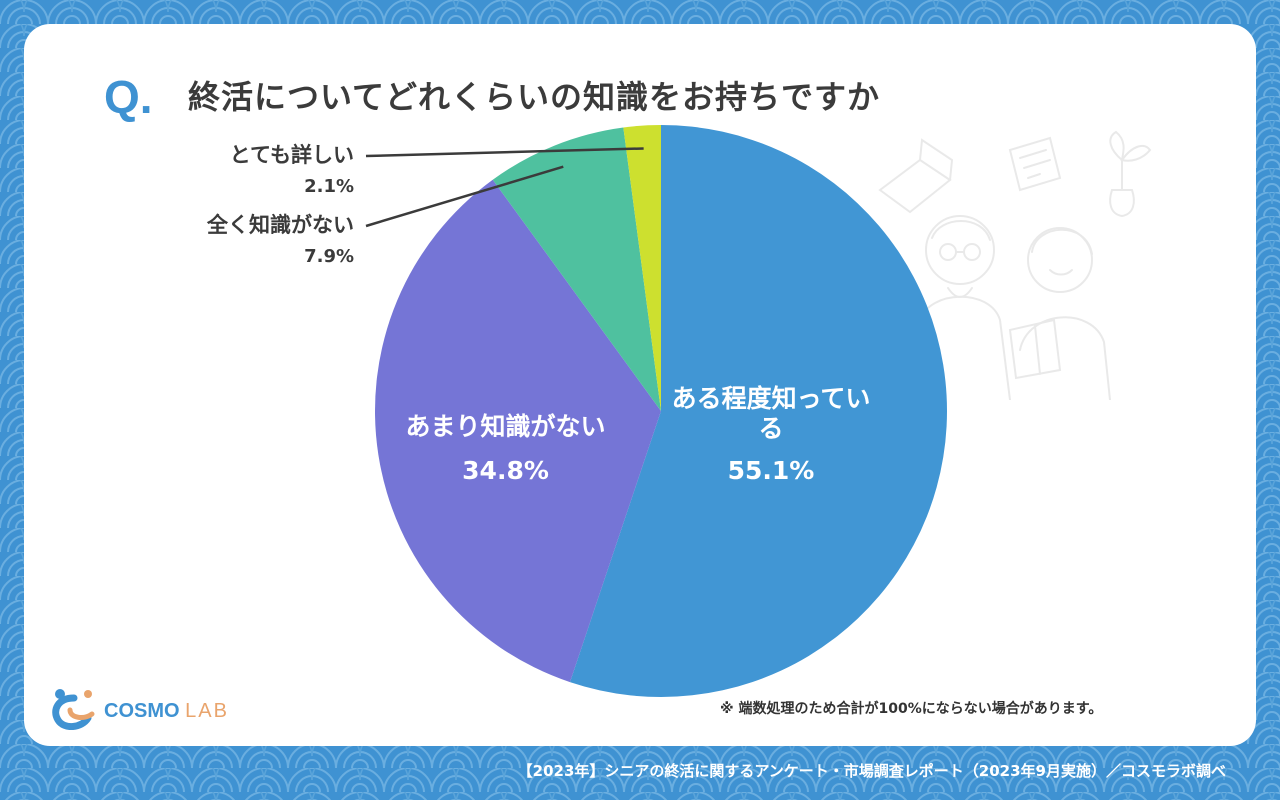 This screenshot has width=1280, height=800. What do you see at coordinates (911, 709) in the screenshot?
I see `rounding-note: ※ 端数処理のため合計が100%にならない場合があります。` at bounding box center [911, 709].